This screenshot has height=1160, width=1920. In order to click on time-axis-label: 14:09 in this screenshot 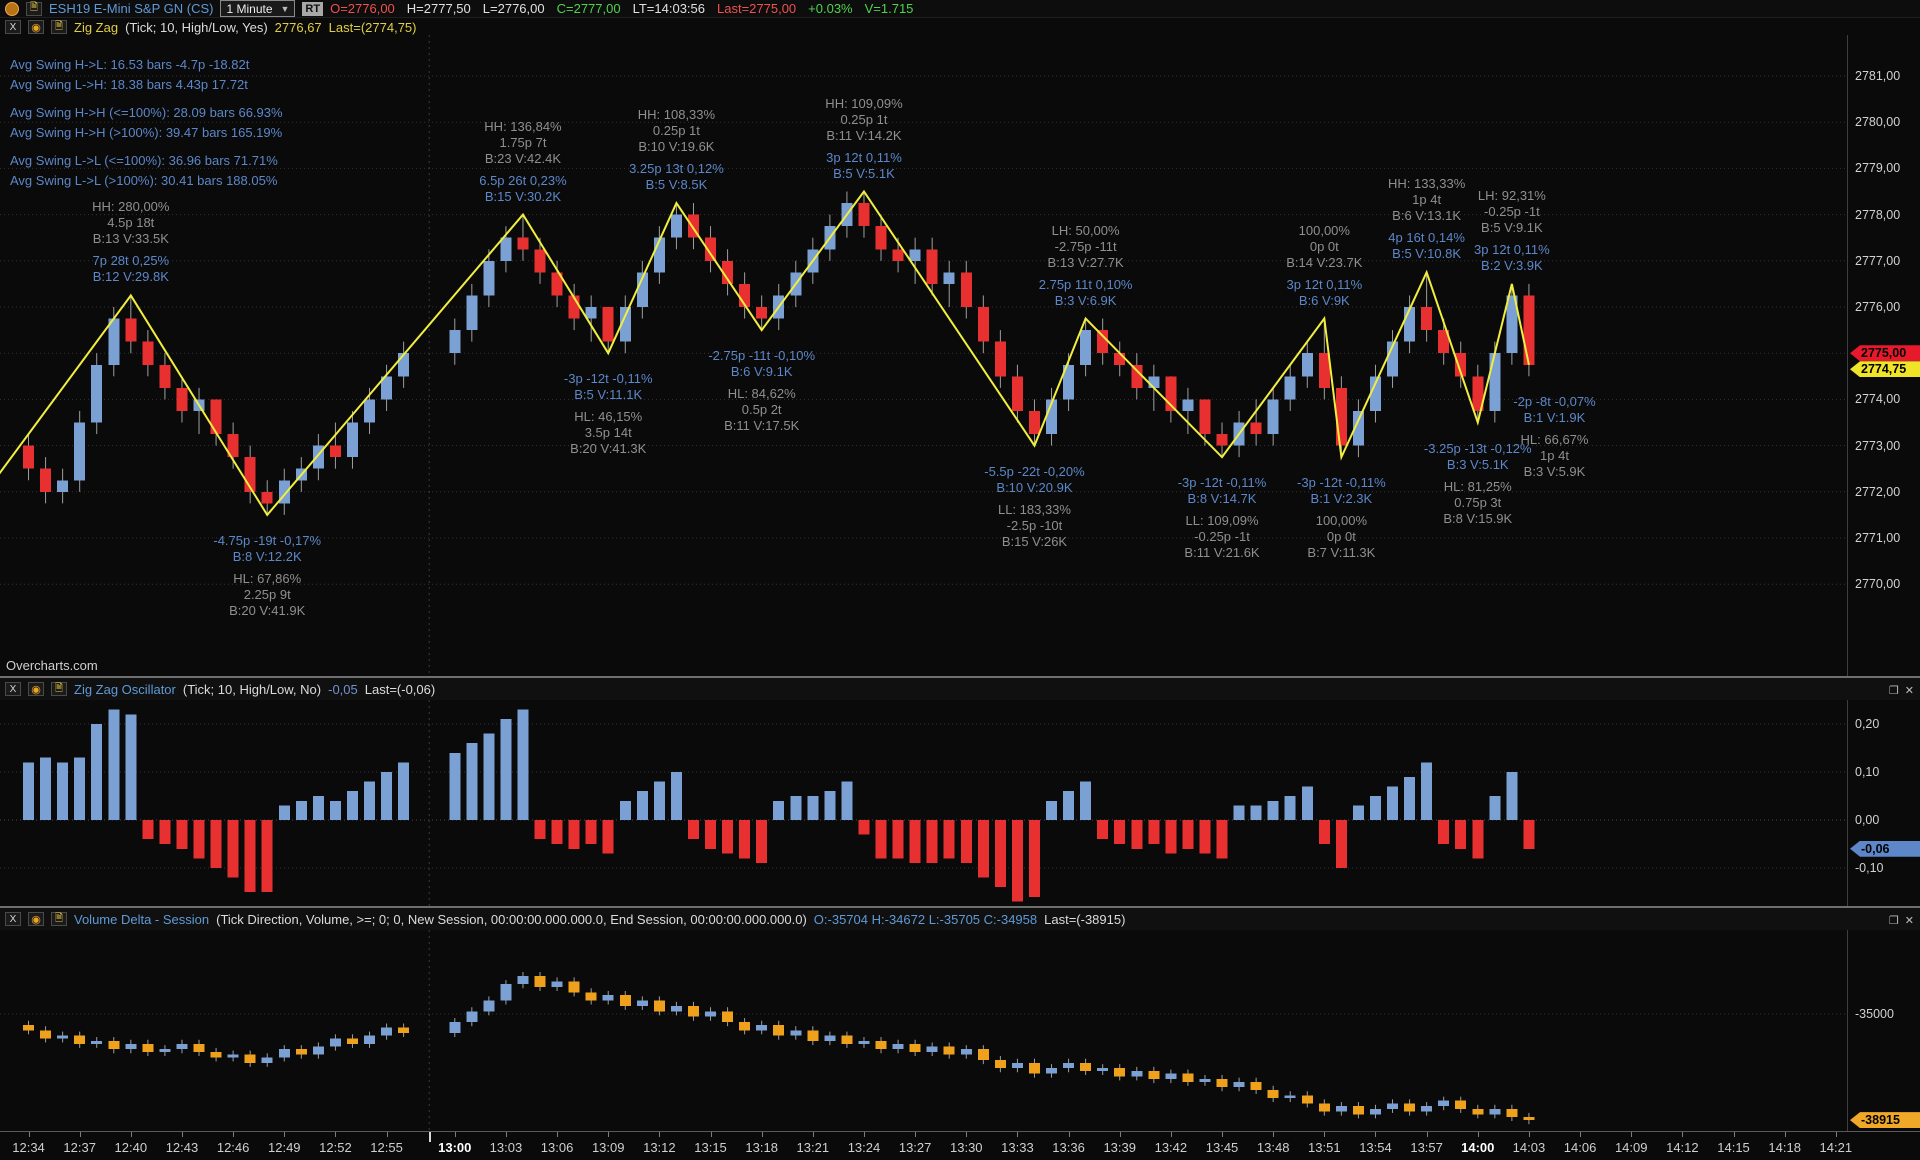, I will do `click(1631, 1147)`.